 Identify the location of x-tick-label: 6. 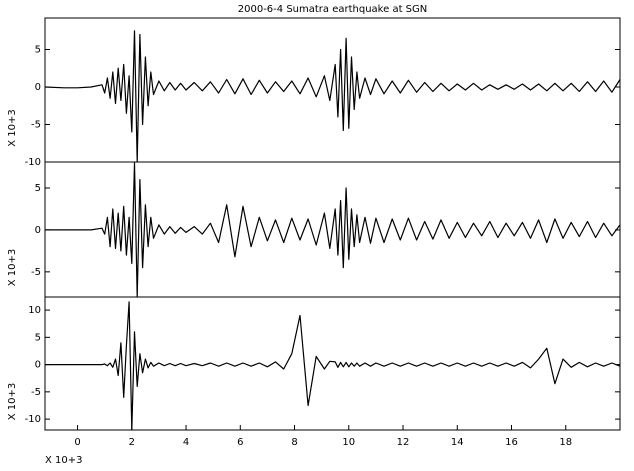
(240, 442).